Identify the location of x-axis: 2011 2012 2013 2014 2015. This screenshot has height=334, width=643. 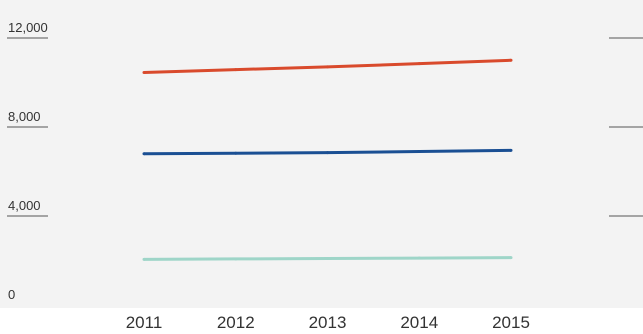
(328, 322).